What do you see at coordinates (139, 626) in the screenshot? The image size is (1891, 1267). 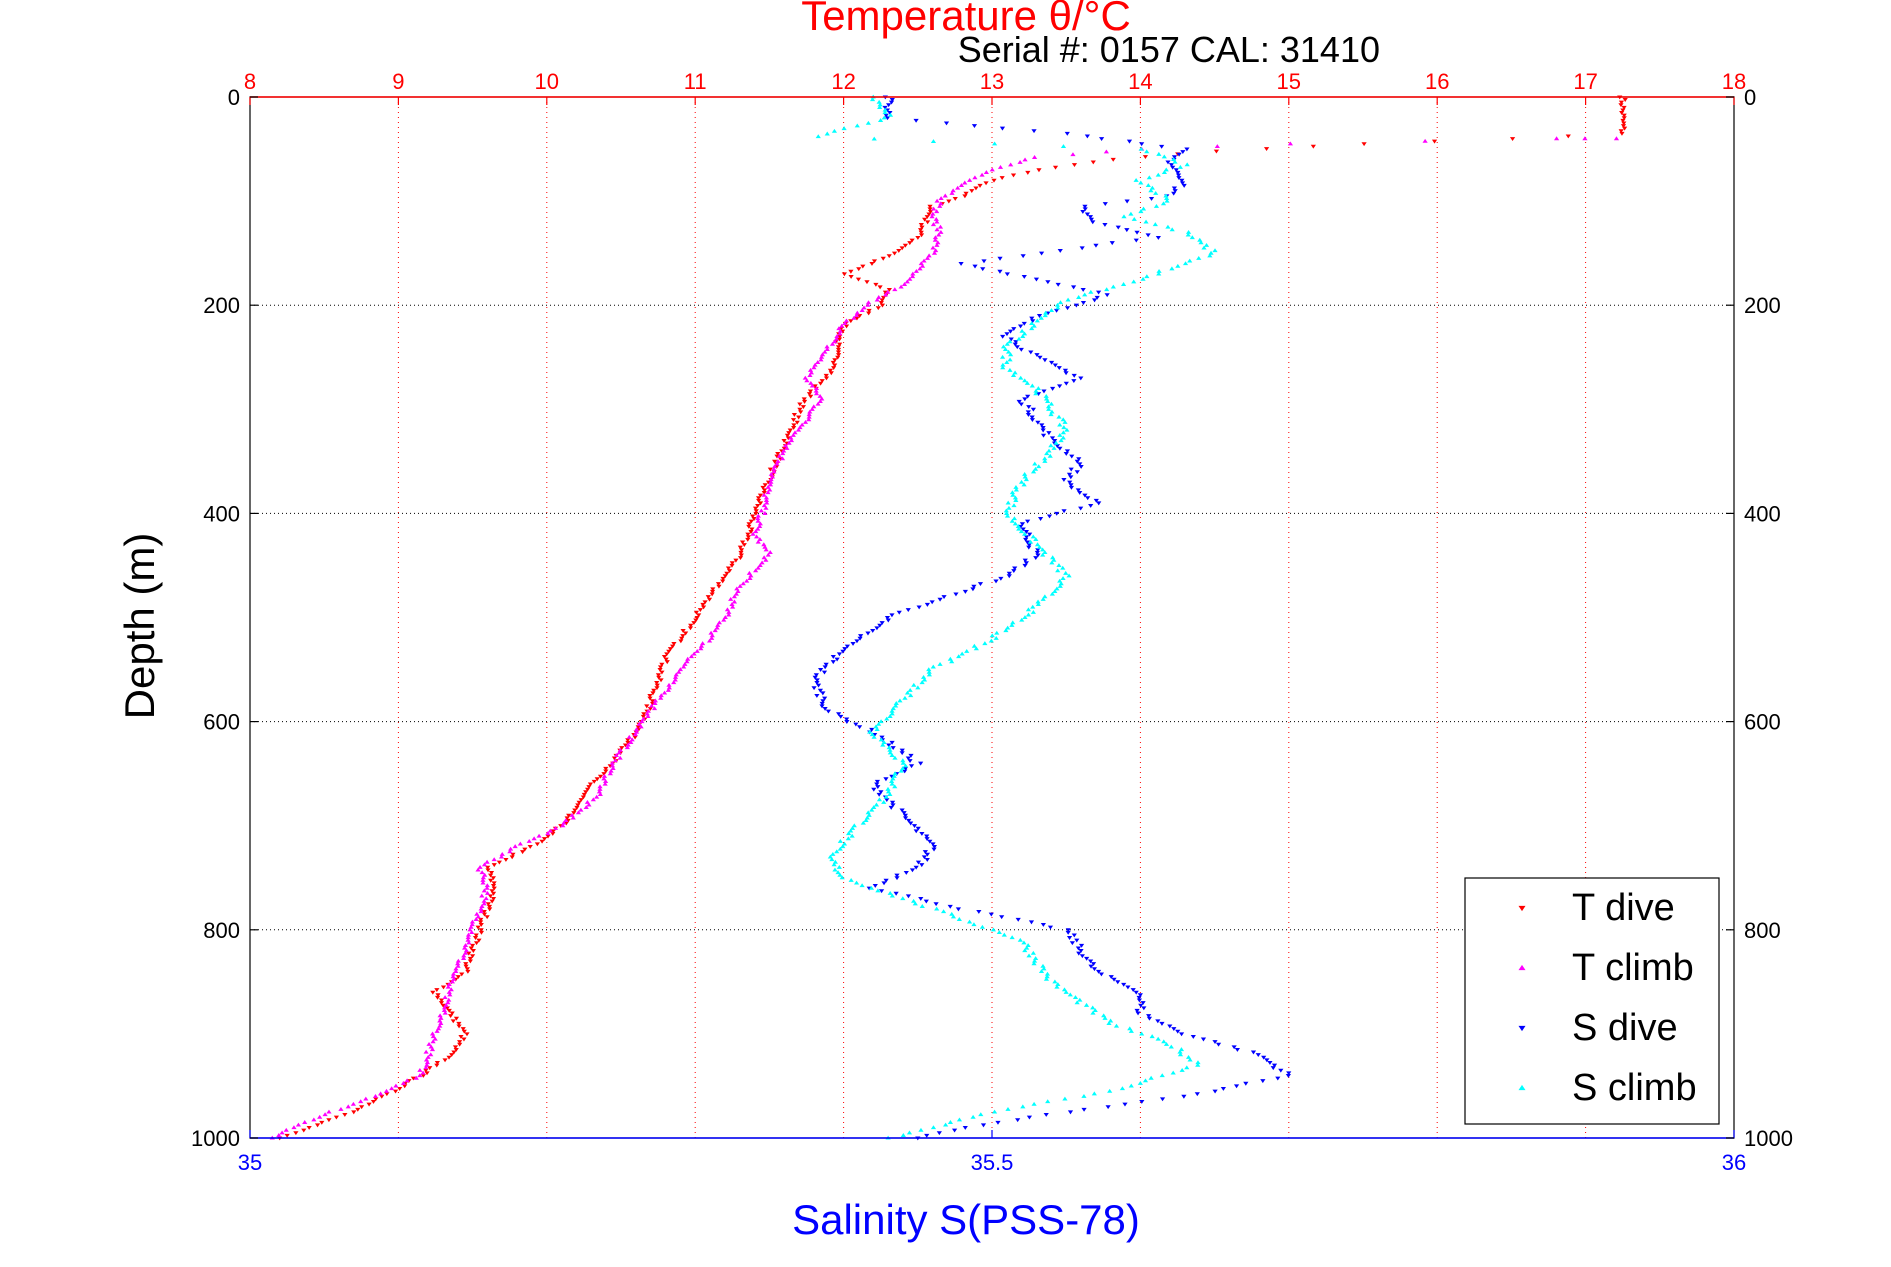 I see `depth-axis-label: Depth (m)` at bounding box center [139, 626].